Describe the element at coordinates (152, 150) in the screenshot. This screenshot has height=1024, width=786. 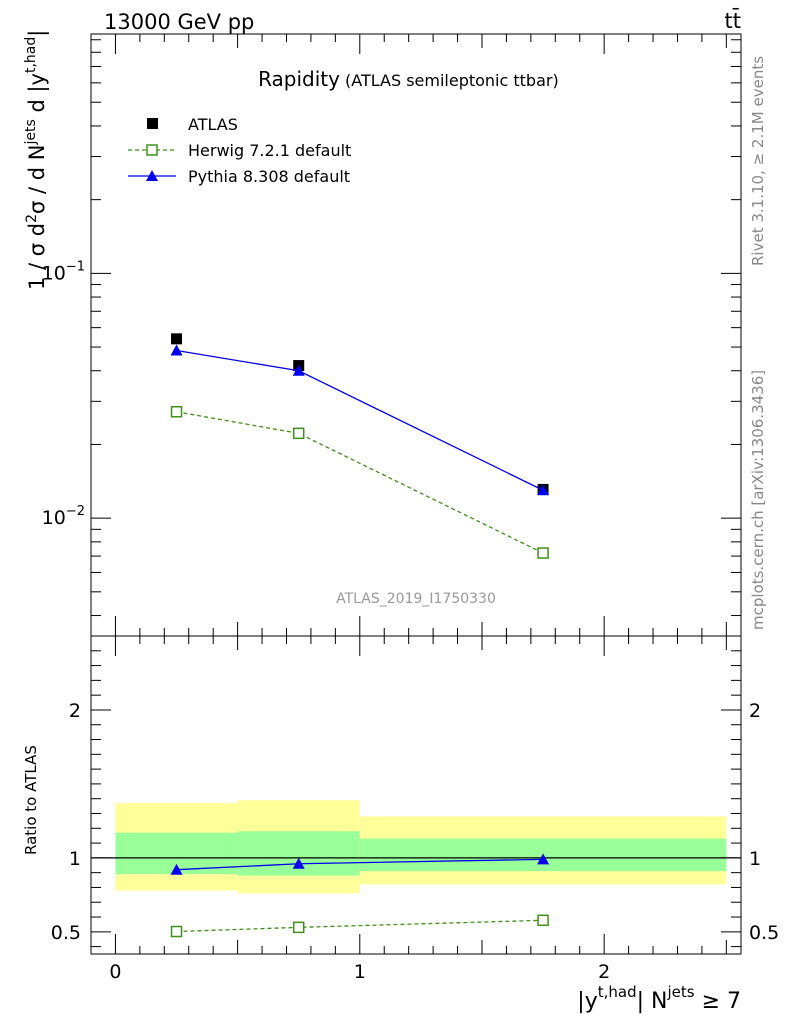
I see `legend-marker-herwig` at that location.